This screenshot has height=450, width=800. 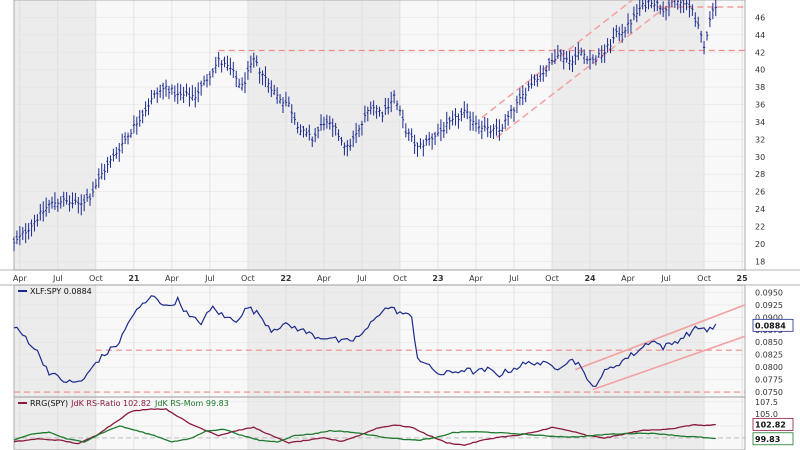 What do you see at coordinates (770, 325) in the screenshot?
I see `rs-last-value-label: 0.0884` at bounding box center [770, 325].